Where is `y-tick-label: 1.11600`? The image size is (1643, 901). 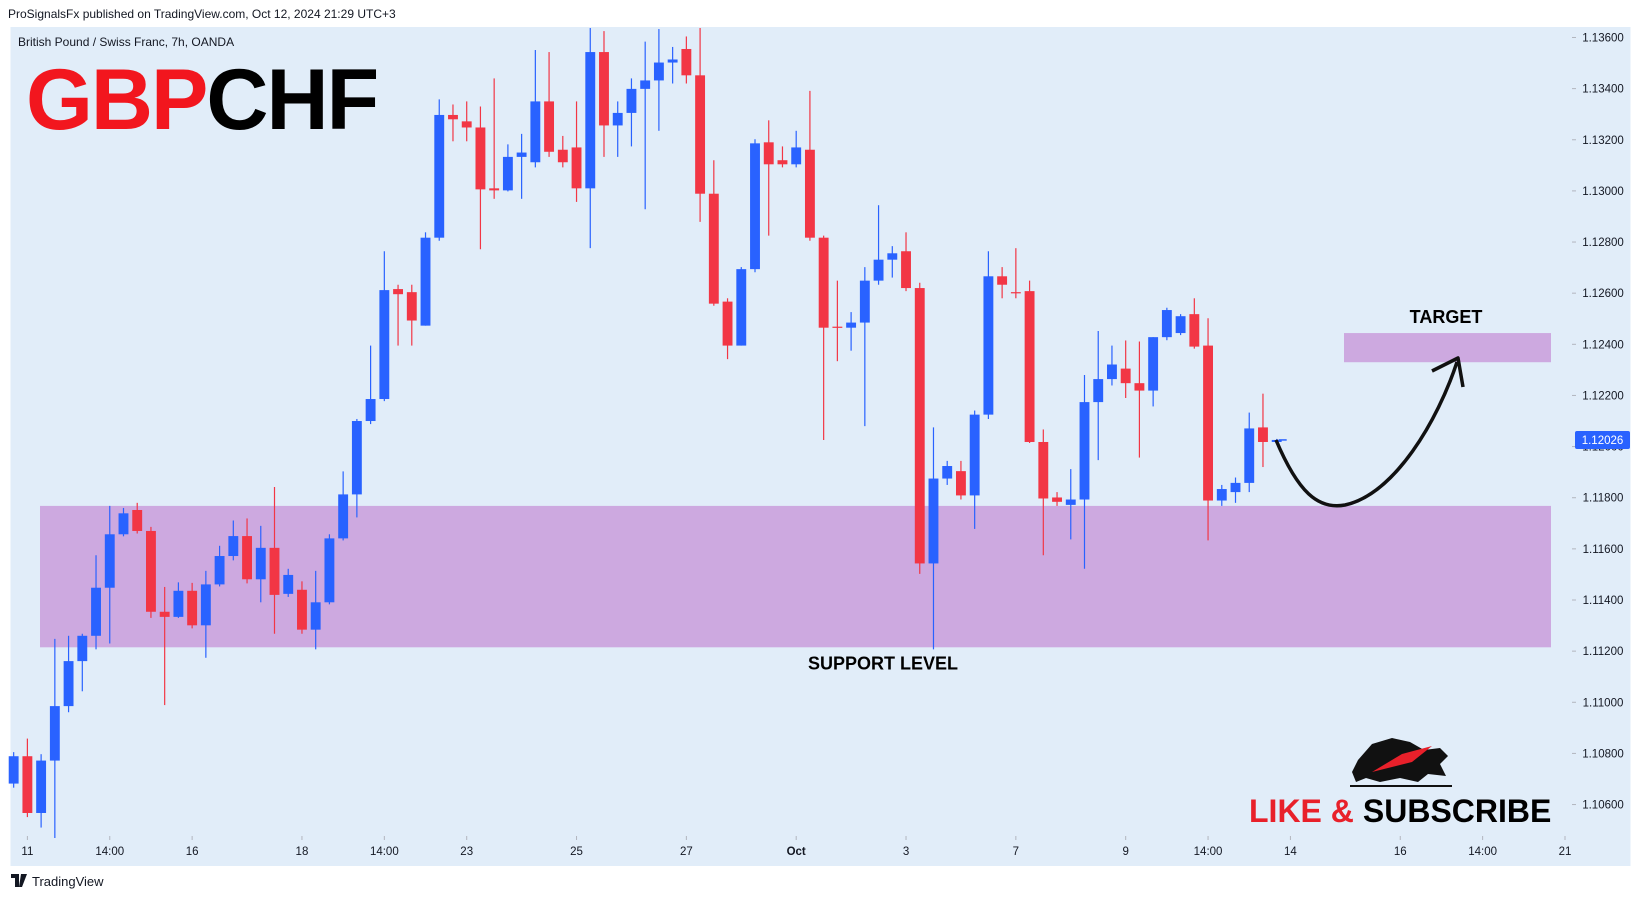
y-tick-label: 1.11600 is located at coordinates (1603, 550).